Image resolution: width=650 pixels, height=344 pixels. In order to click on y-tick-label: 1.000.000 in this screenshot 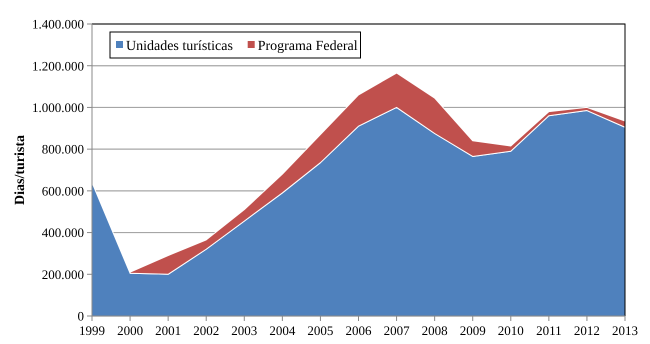, I will do `click(58, 107)`.